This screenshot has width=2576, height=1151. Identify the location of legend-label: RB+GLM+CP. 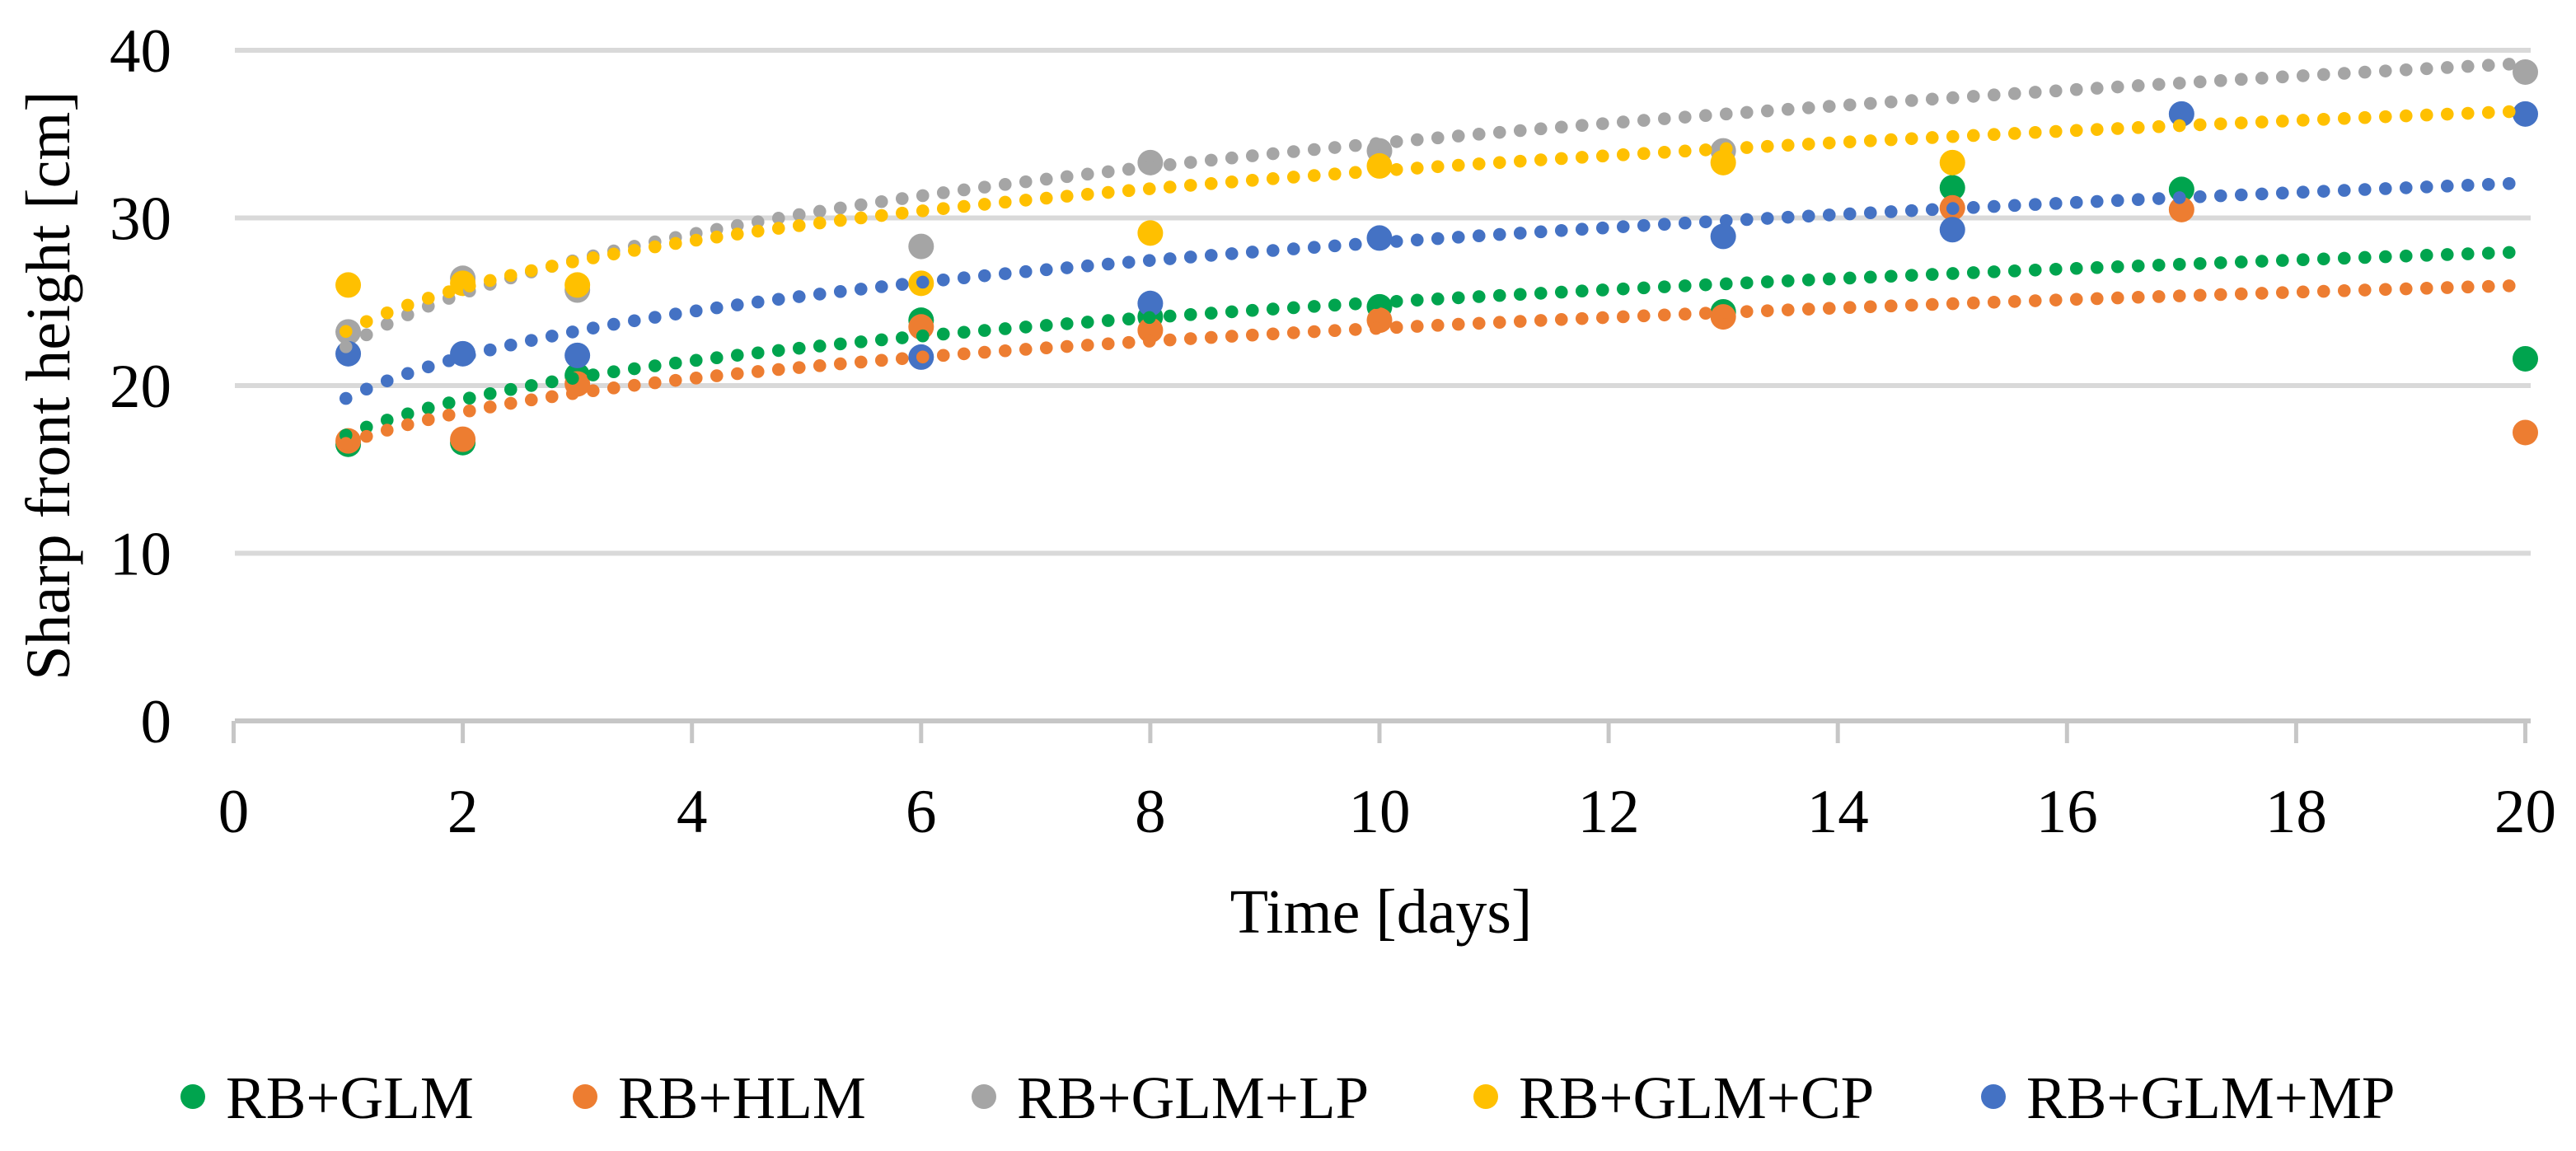
(1696, 1097).